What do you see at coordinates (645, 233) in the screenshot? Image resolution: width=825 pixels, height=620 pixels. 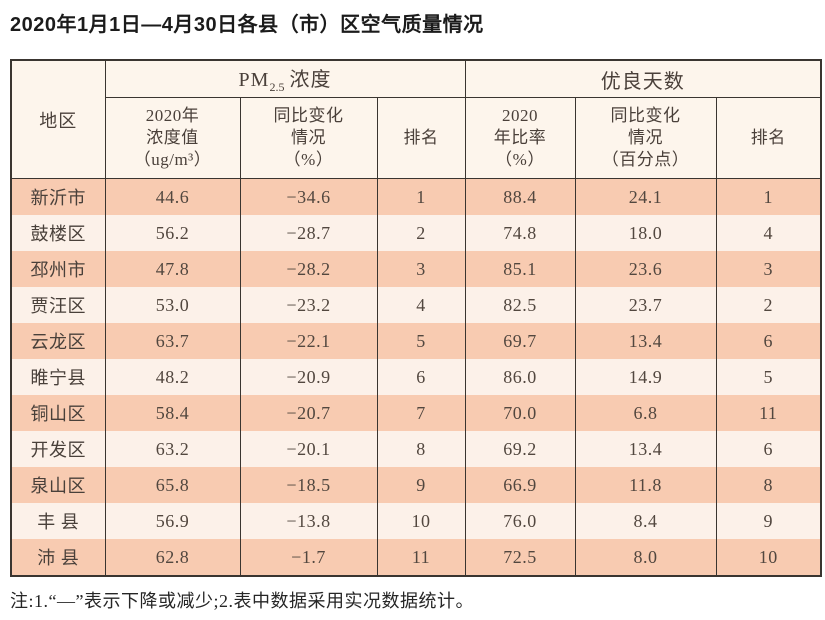 I see `good-change-cell: 18.0` at bounding box center [645, 233].